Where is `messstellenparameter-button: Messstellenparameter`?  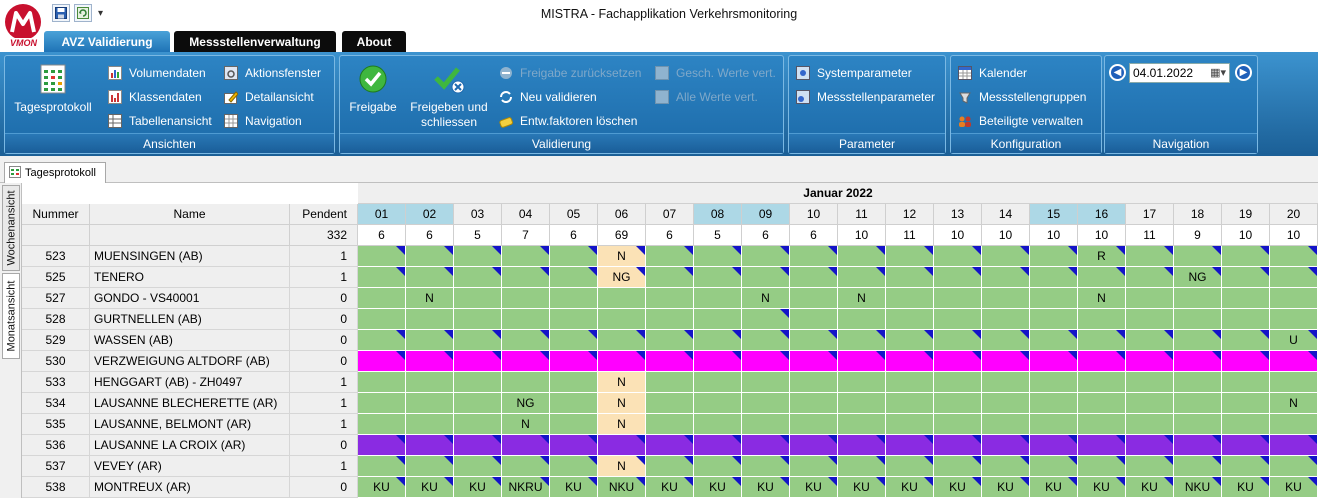 messstellenparameter-button: Messstellenparameter is located at coordinates (865, 97).